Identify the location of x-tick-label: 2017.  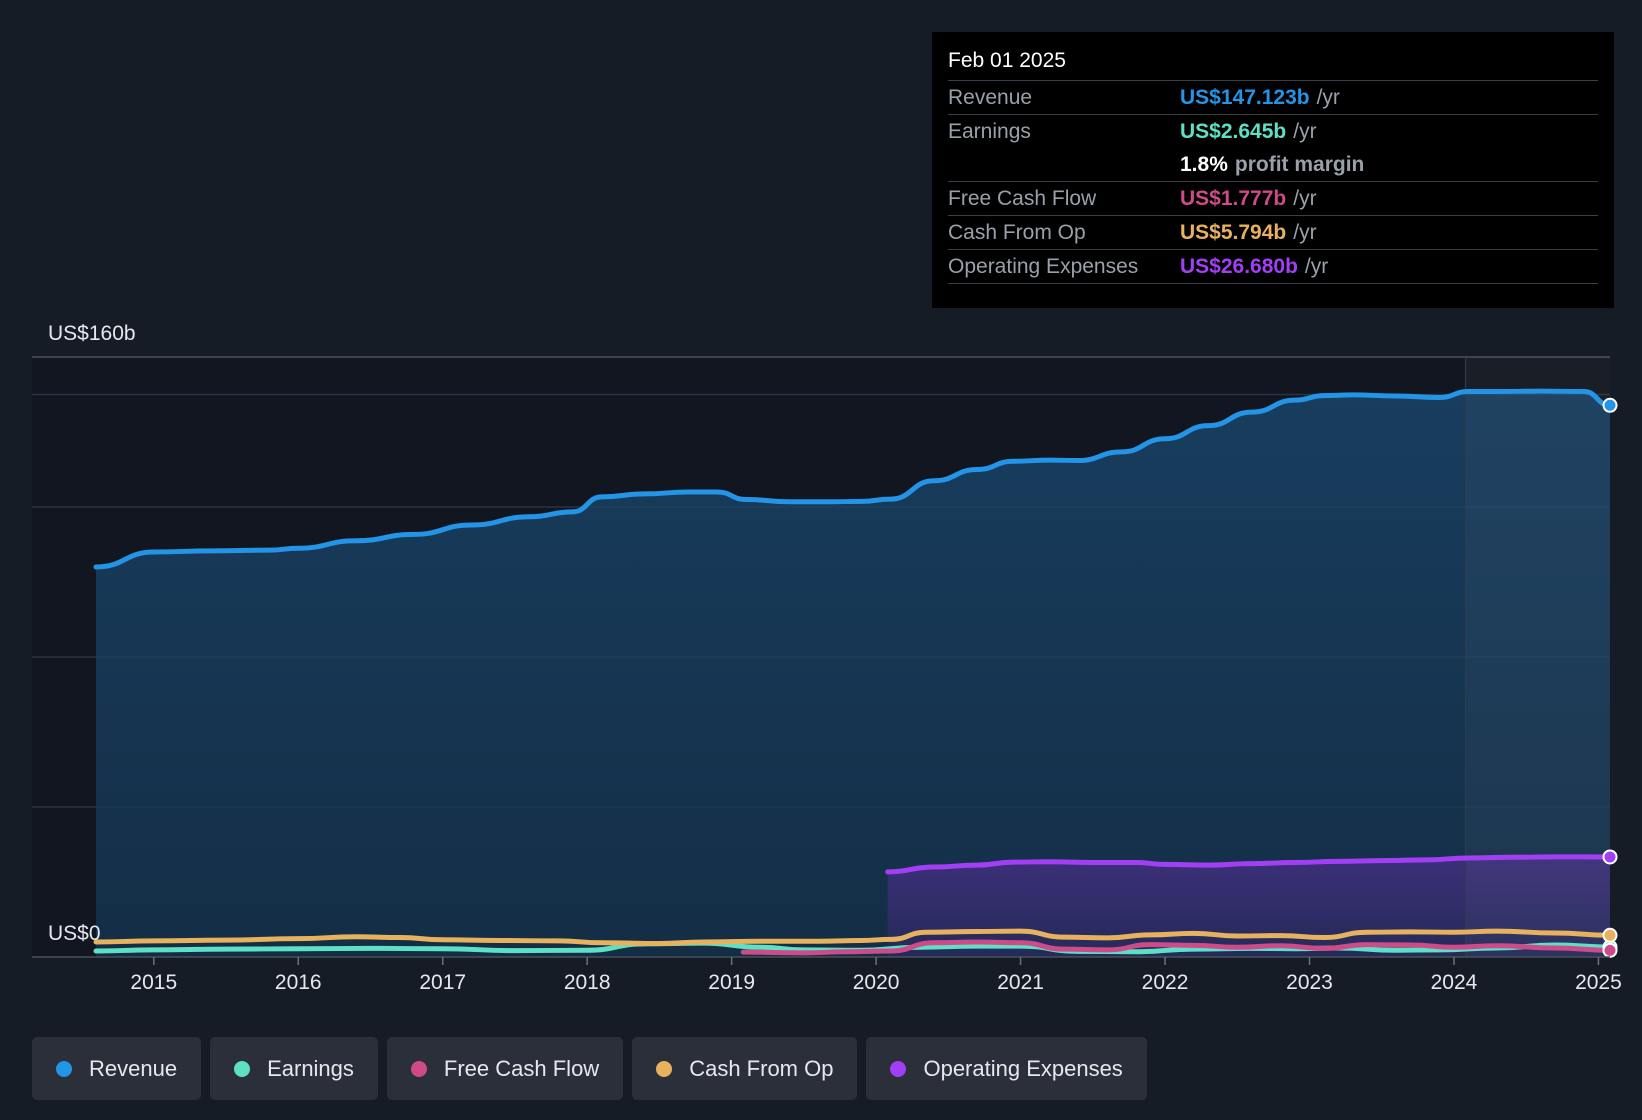
(442, 982).